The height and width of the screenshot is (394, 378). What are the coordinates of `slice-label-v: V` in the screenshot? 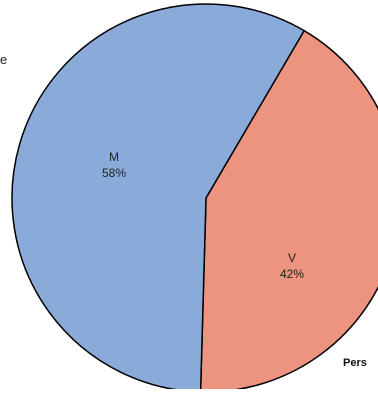 It's located at (292, 258).